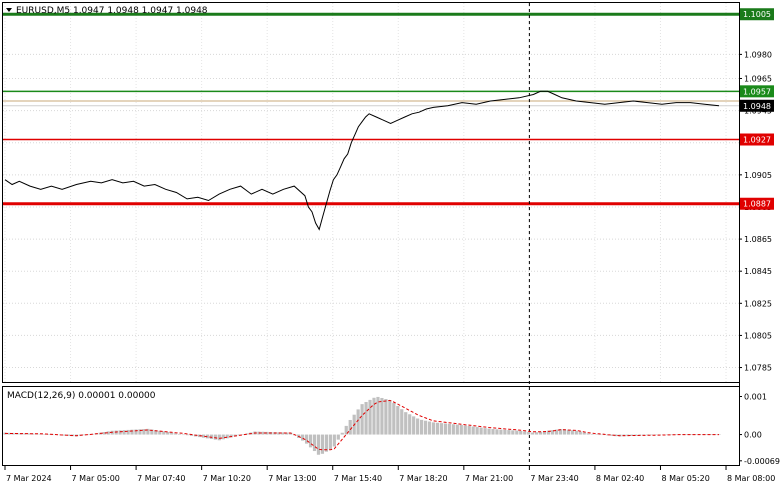  I want to click on x-tick-label: 7 Mar 13:00, so click(292, 478).